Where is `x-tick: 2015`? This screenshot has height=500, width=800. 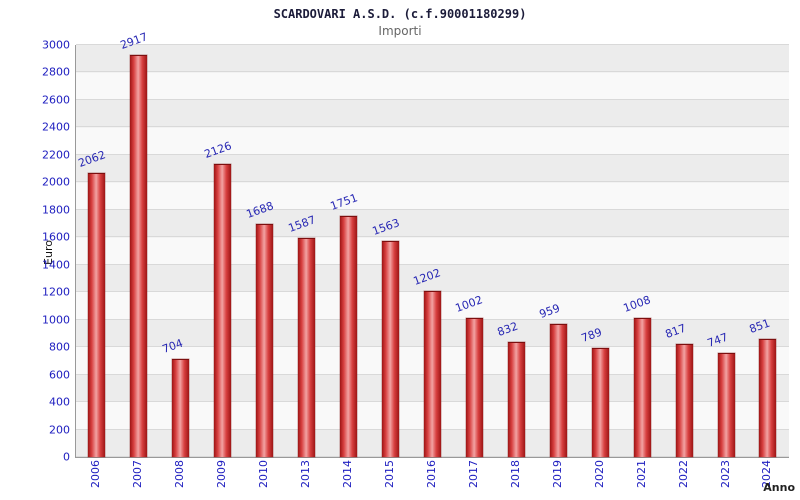 x-tick: 2015 is located at coordinates (390, 479).